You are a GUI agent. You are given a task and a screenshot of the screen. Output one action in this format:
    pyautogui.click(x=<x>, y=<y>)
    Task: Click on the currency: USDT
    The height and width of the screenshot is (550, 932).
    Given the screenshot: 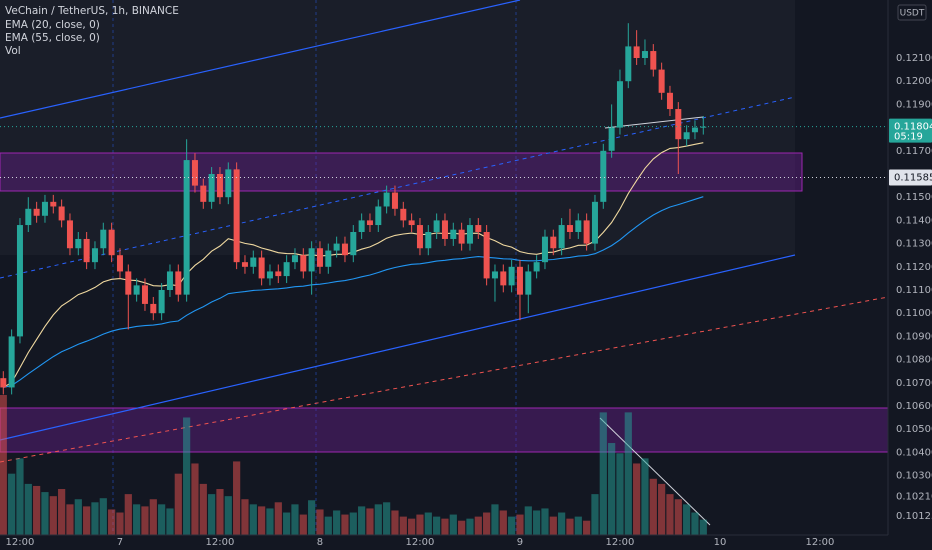 What is the action you would take?
    pyautogui.click(x=912, y=14)
    